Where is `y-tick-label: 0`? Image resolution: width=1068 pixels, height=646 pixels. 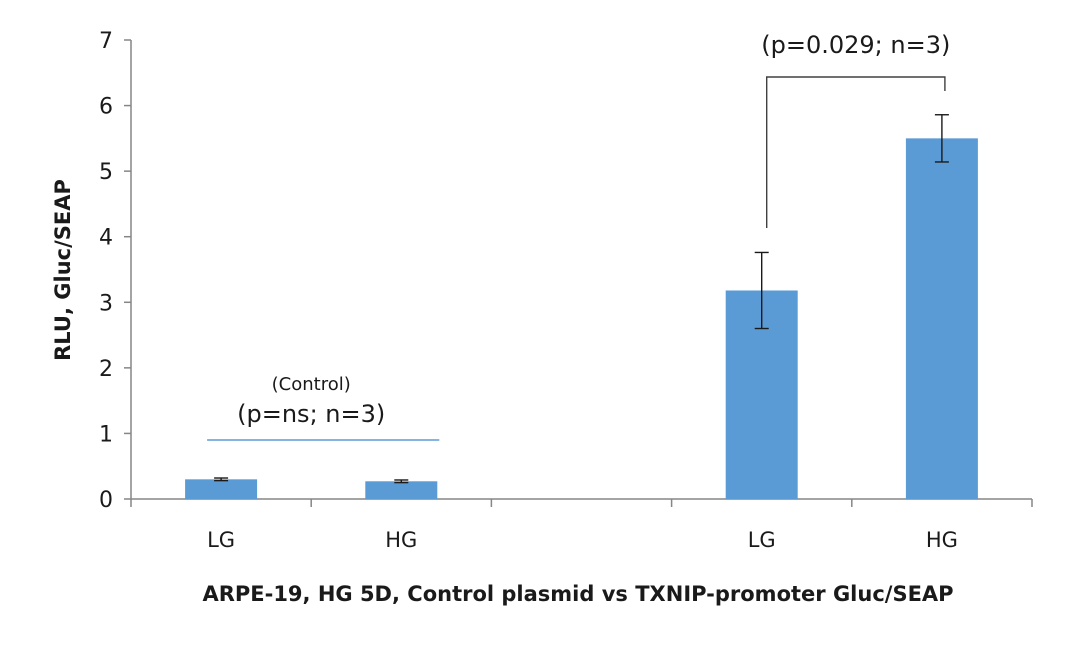 y-tick-label: 0 is located at coordinates (106, 500).